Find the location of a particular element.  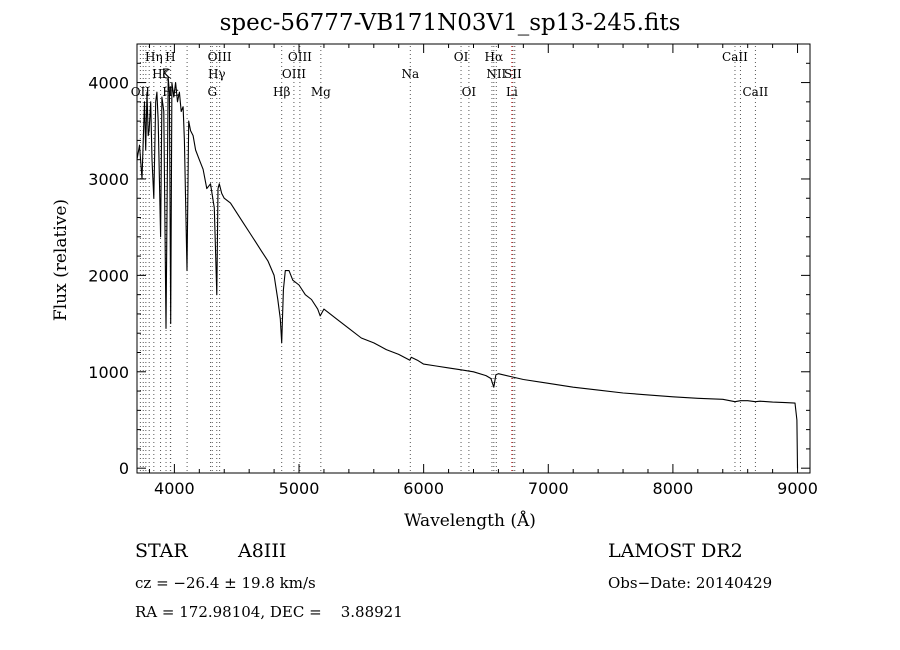

obs-date: Obs−Date: 20140429 is located at coordinates (690, 583).